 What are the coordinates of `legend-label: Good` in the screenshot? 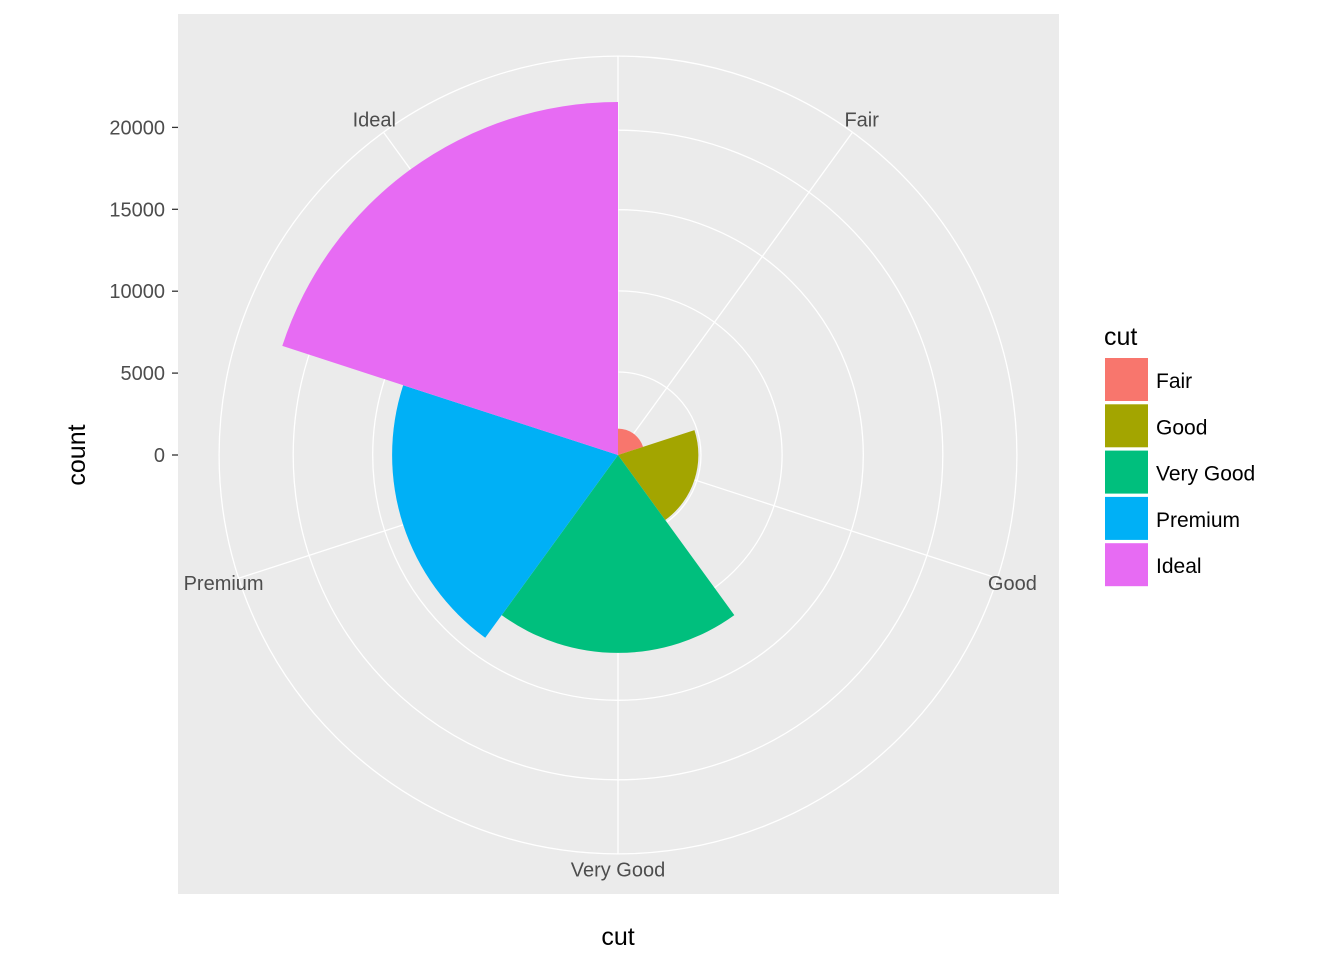 It's located at (1181, 427).